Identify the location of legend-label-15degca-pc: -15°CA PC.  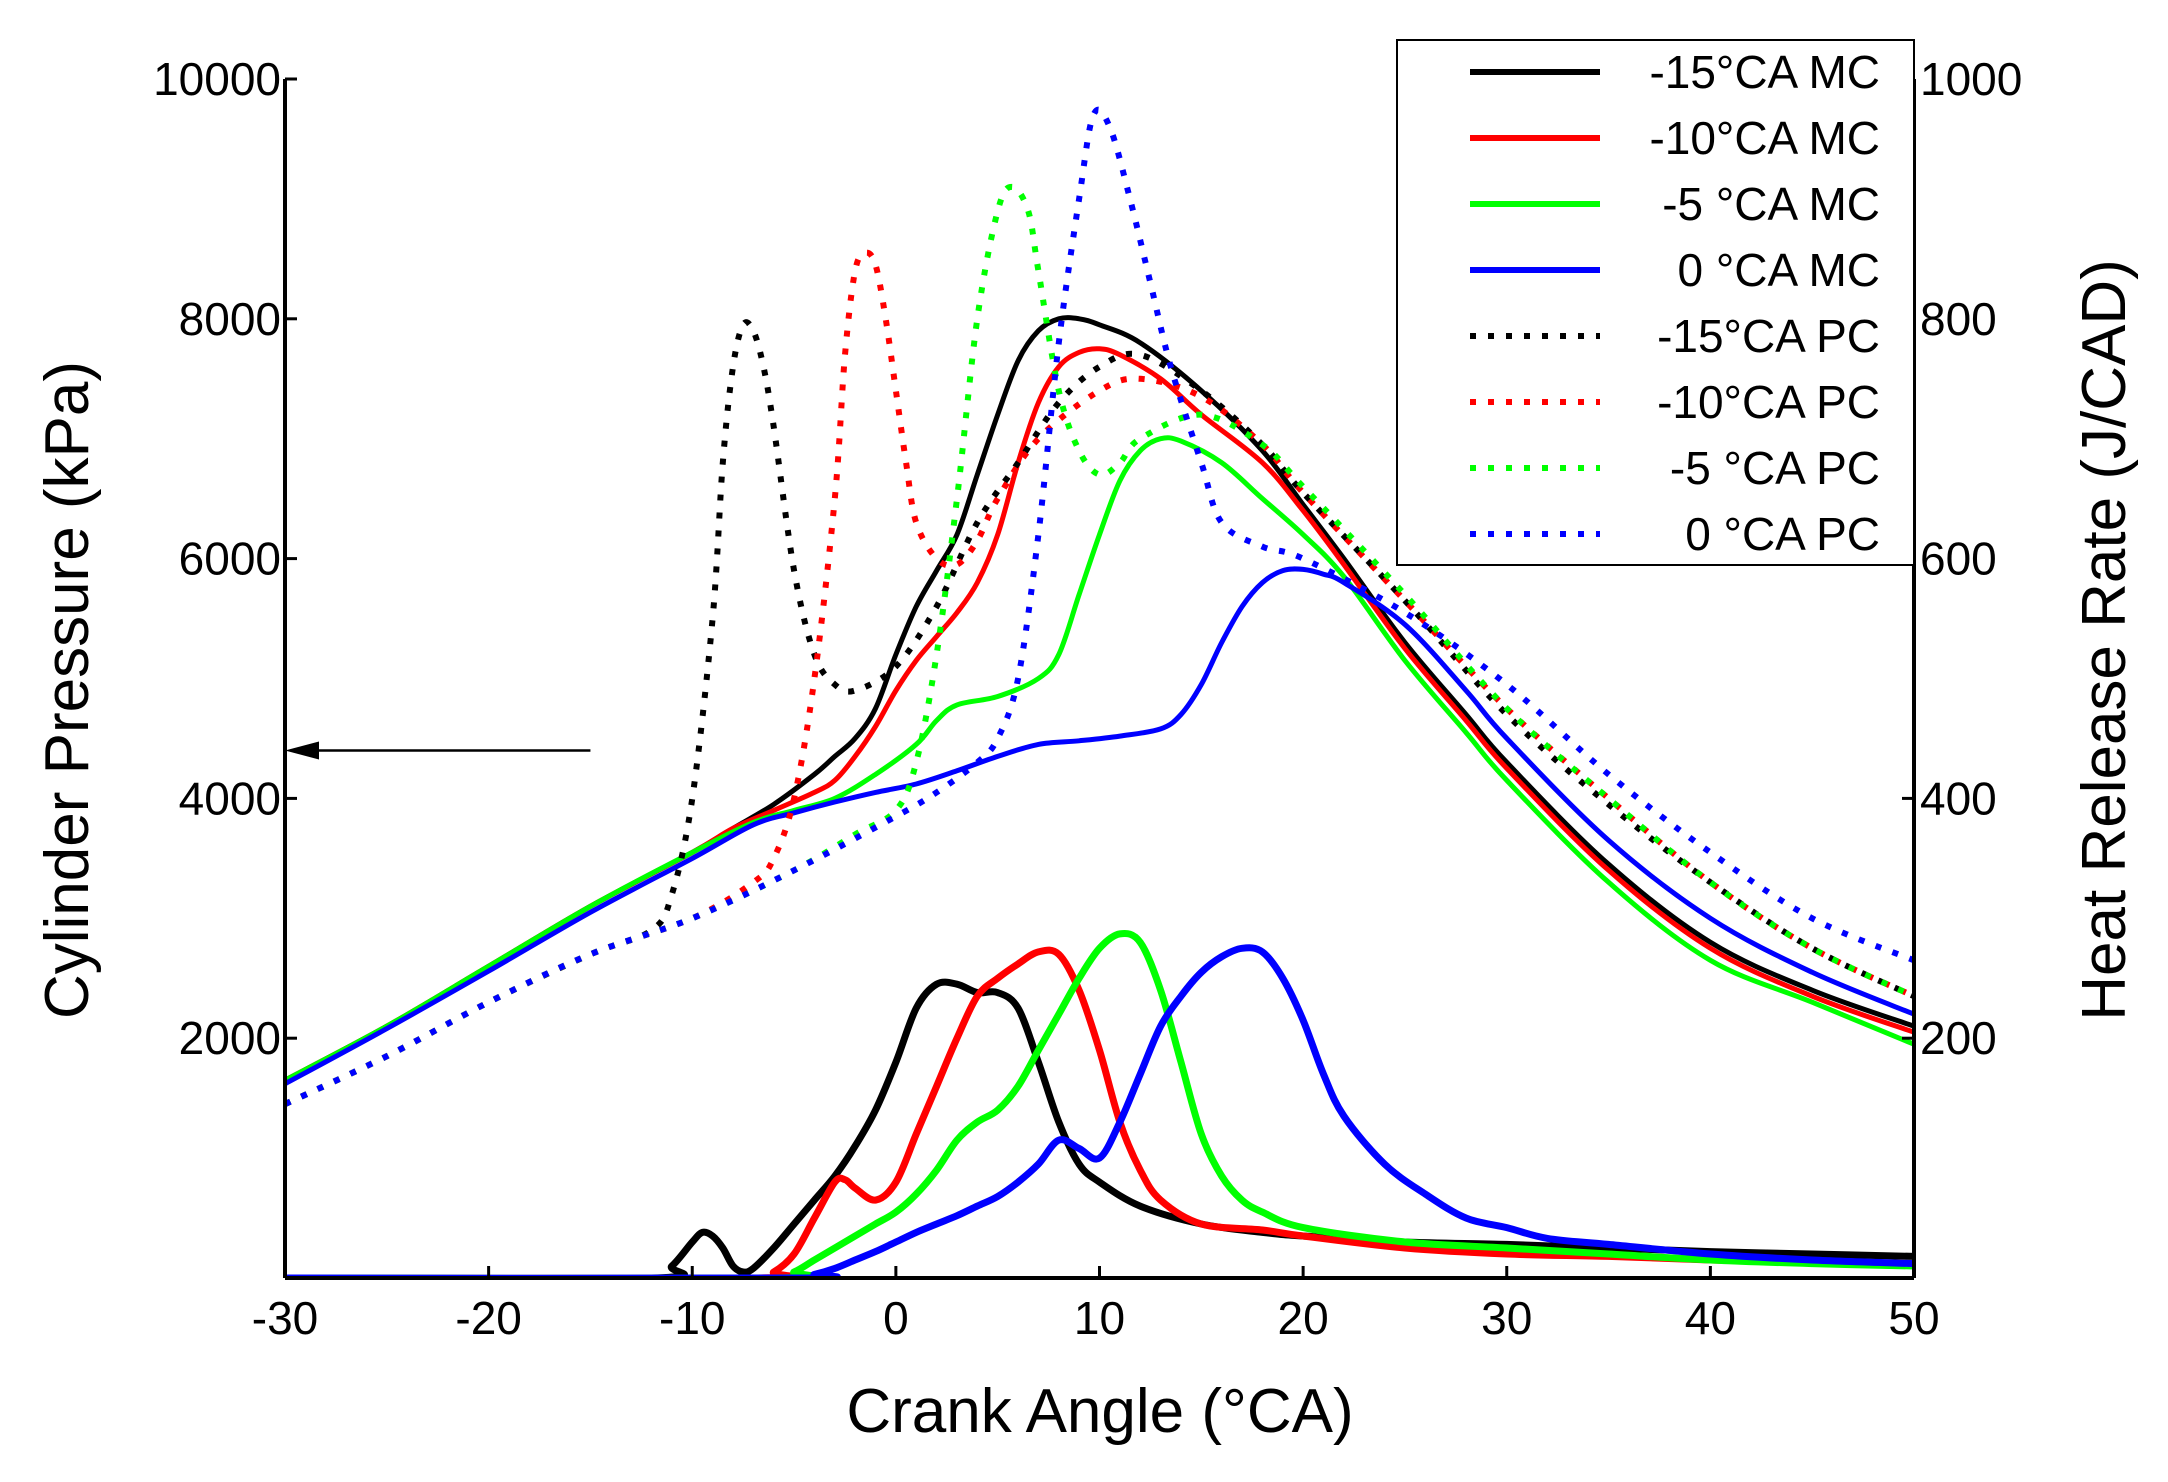
(1768, 336).